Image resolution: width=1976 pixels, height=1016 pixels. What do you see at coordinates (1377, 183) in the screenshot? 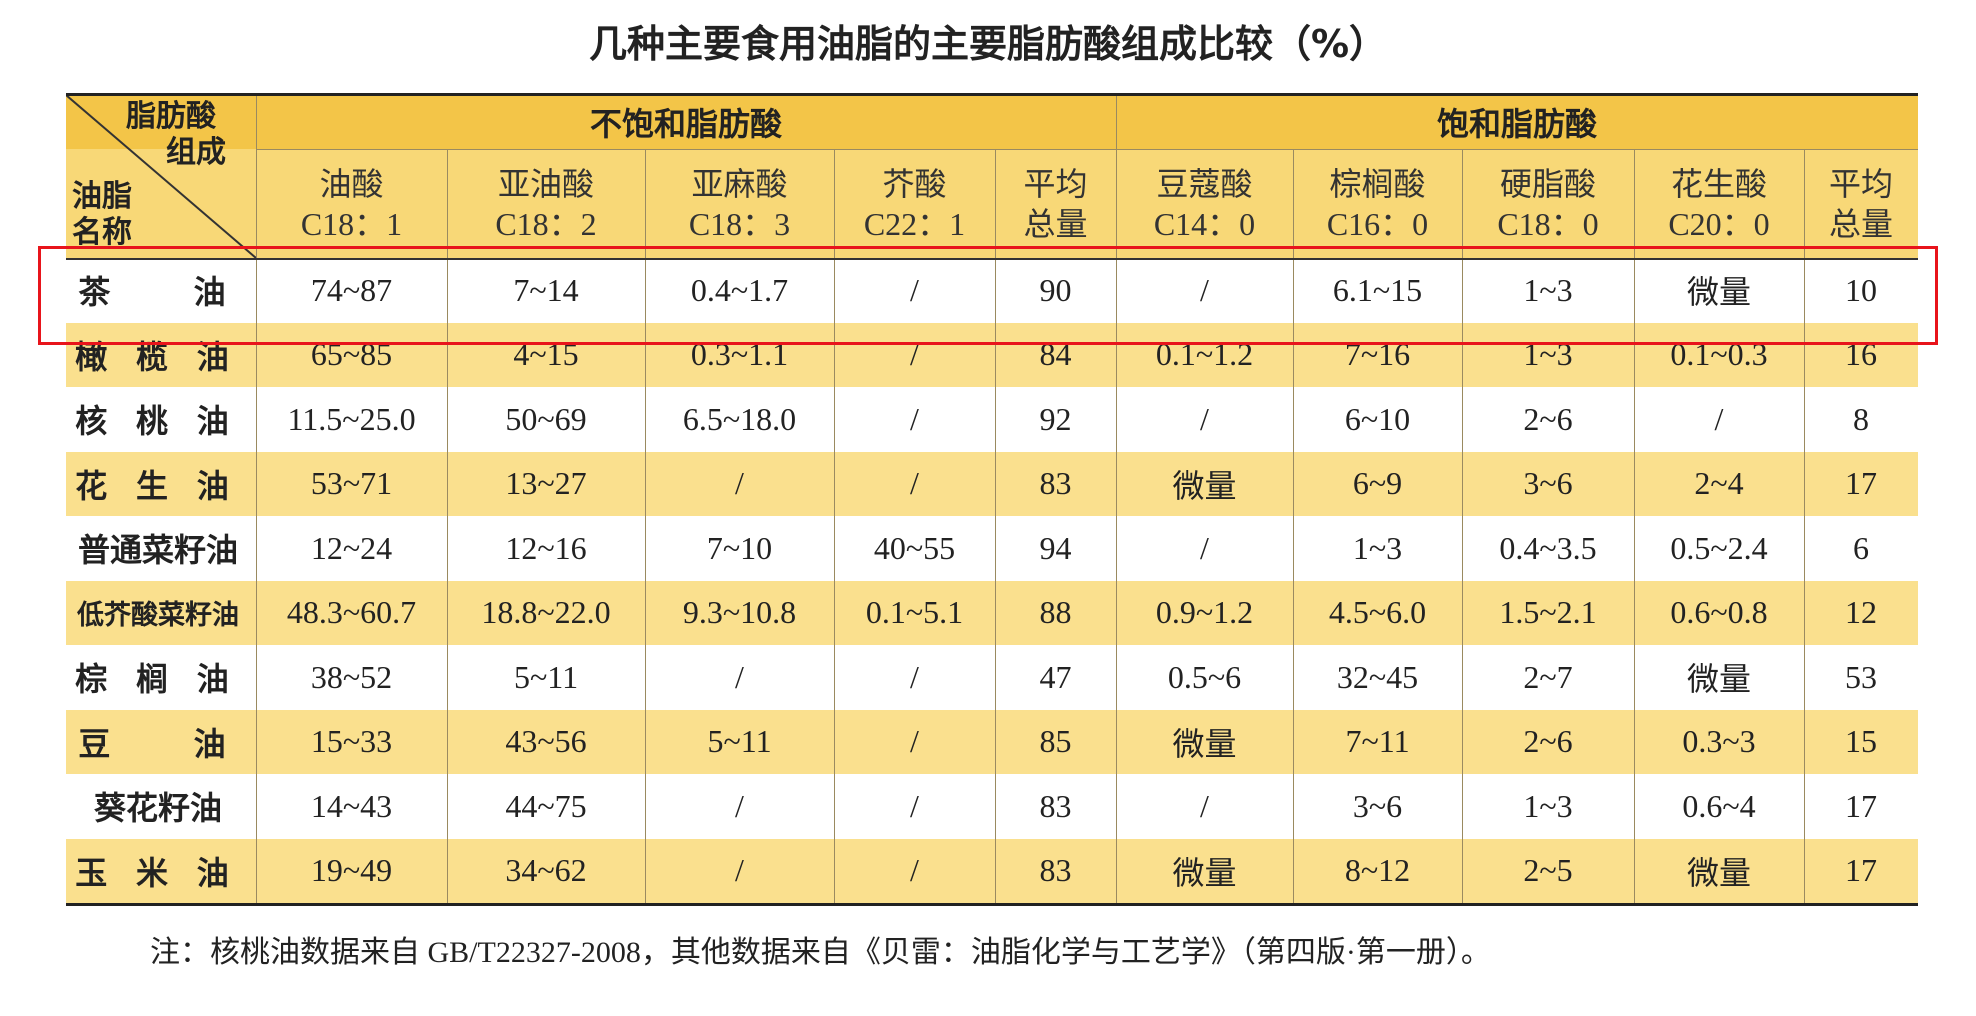
I see `column-header-name: 棕榈酸` at bounding box center [1377, 183].